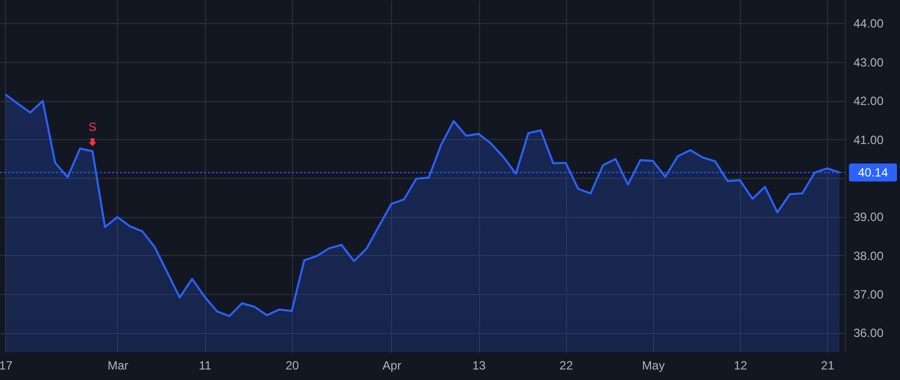  I want to click on x-tick-label: May, so click(653, 365).